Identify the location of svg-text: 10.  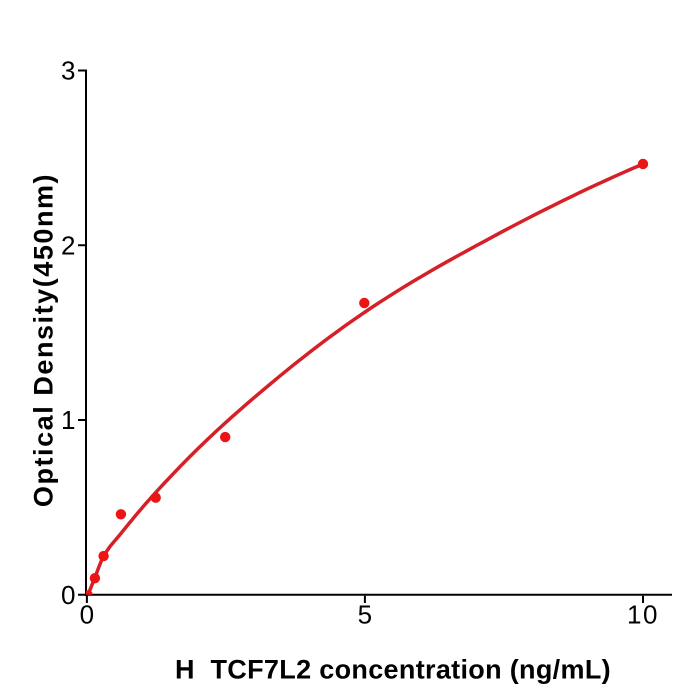
(643, 615).